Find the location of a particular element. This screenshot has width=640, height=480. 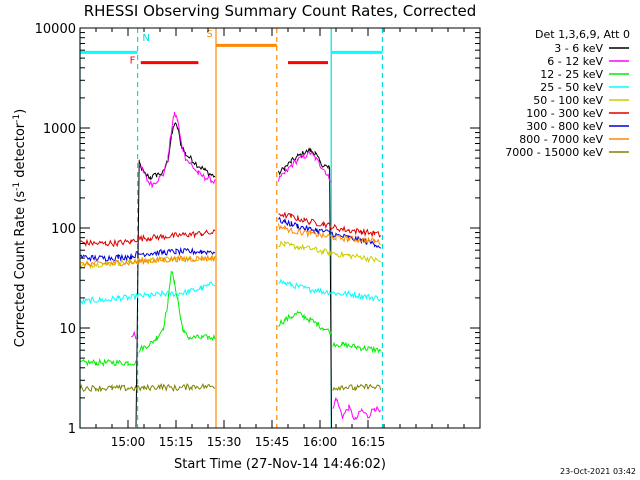

y-axis-label-sup2: -1 is located at coordinates (17, 118).